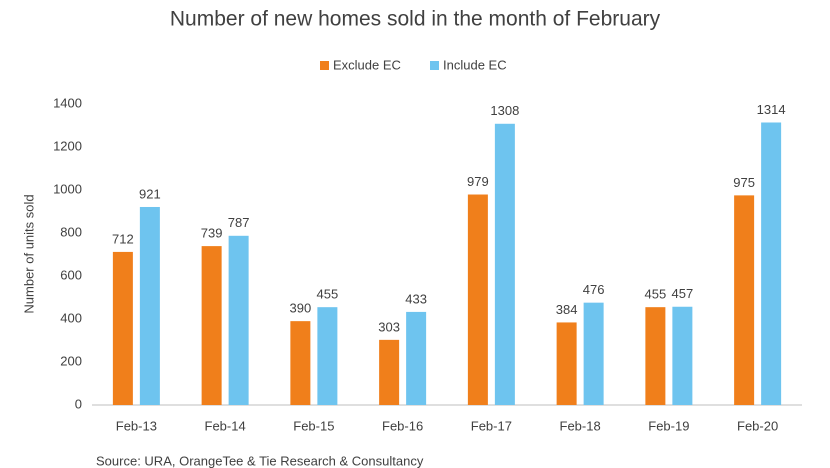 Image resolution: width=830 pixels, height=468 pixels. I want to click on y-tick-label: 800, so click(71, 231).